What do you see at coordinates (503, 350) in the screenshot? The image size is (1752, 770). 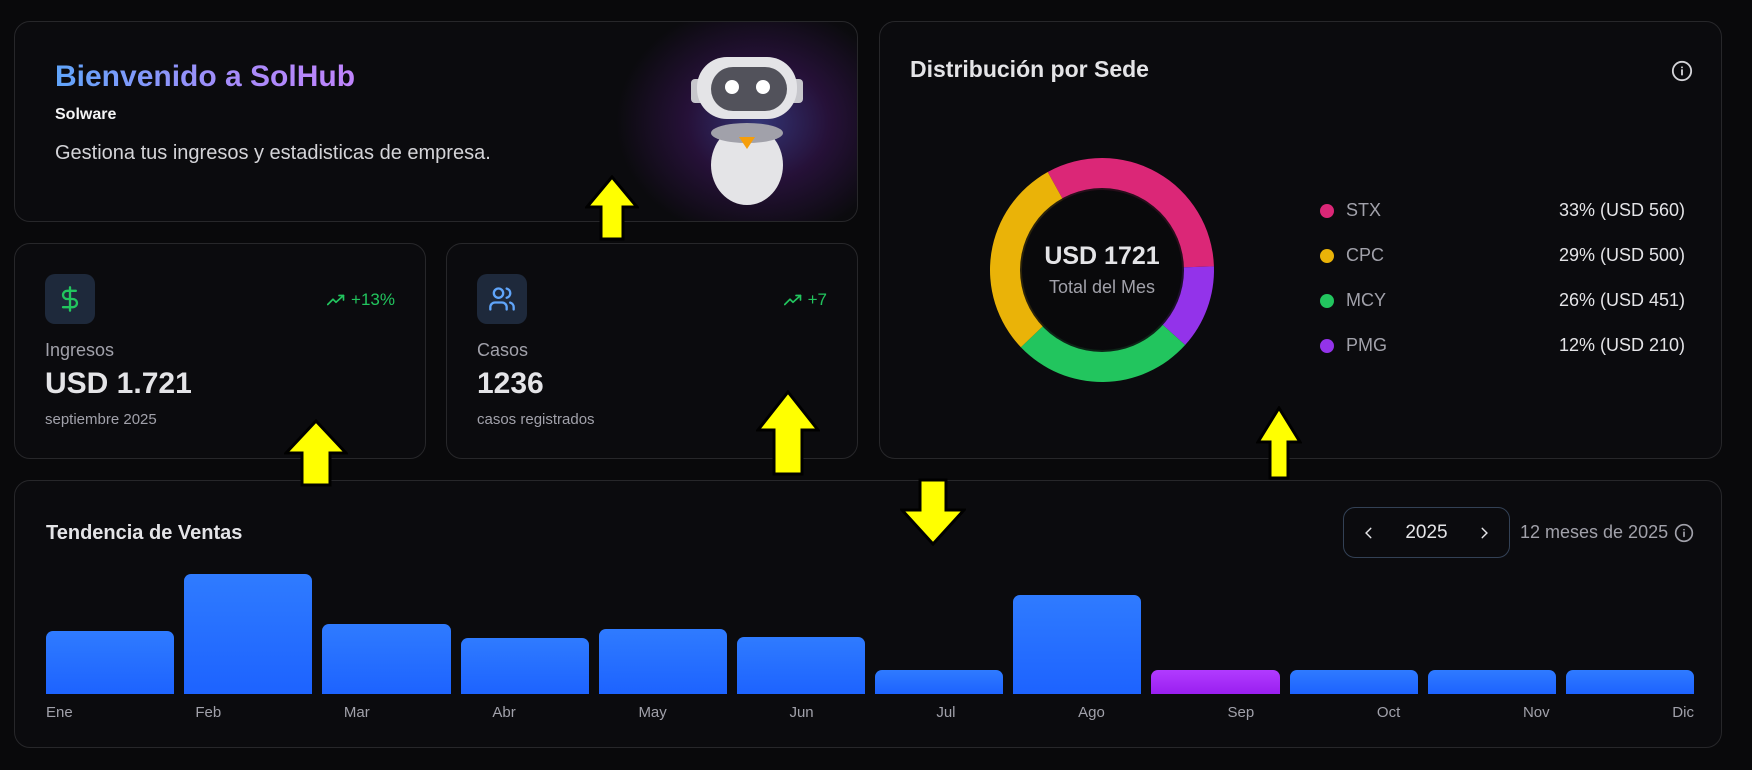 I see `casos-label: Casos` at bounding box center [503, 350].